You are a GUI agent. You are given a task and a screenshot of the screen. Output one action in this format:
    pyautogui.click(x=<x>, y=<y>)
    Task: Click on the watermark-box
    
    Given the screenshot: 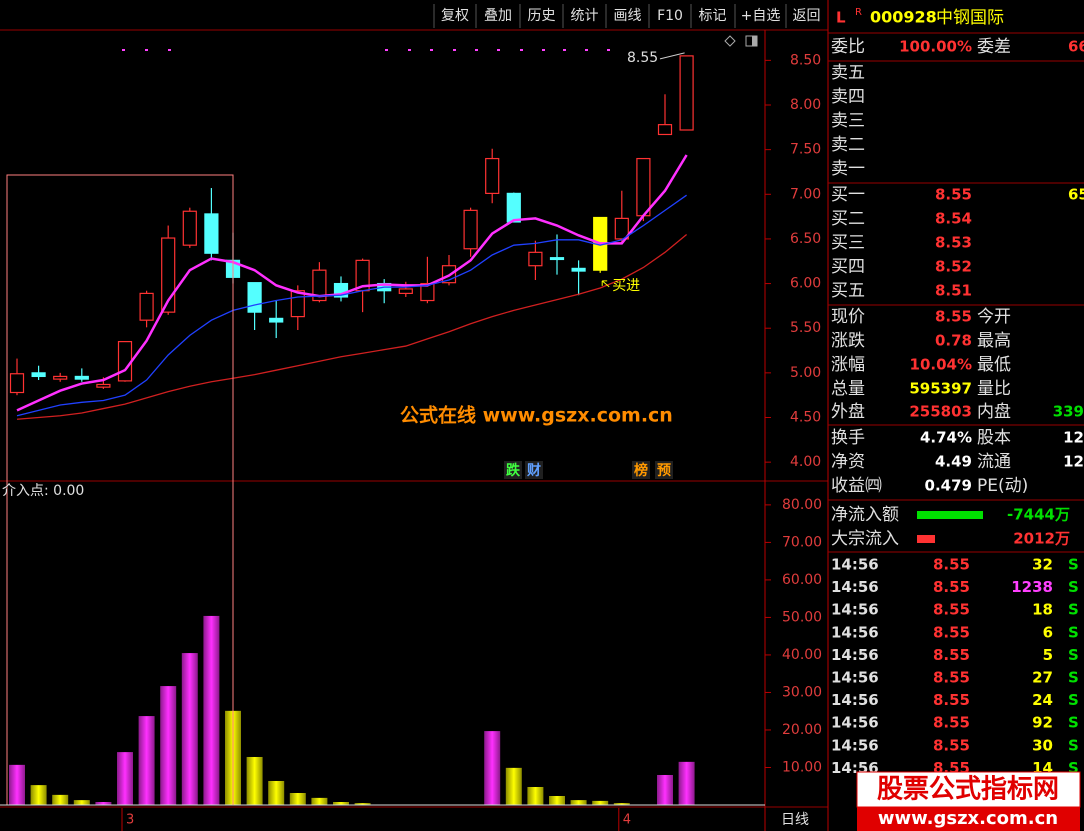 What is the action you would take?
    pyautogui.click(x=968, y=789)
    